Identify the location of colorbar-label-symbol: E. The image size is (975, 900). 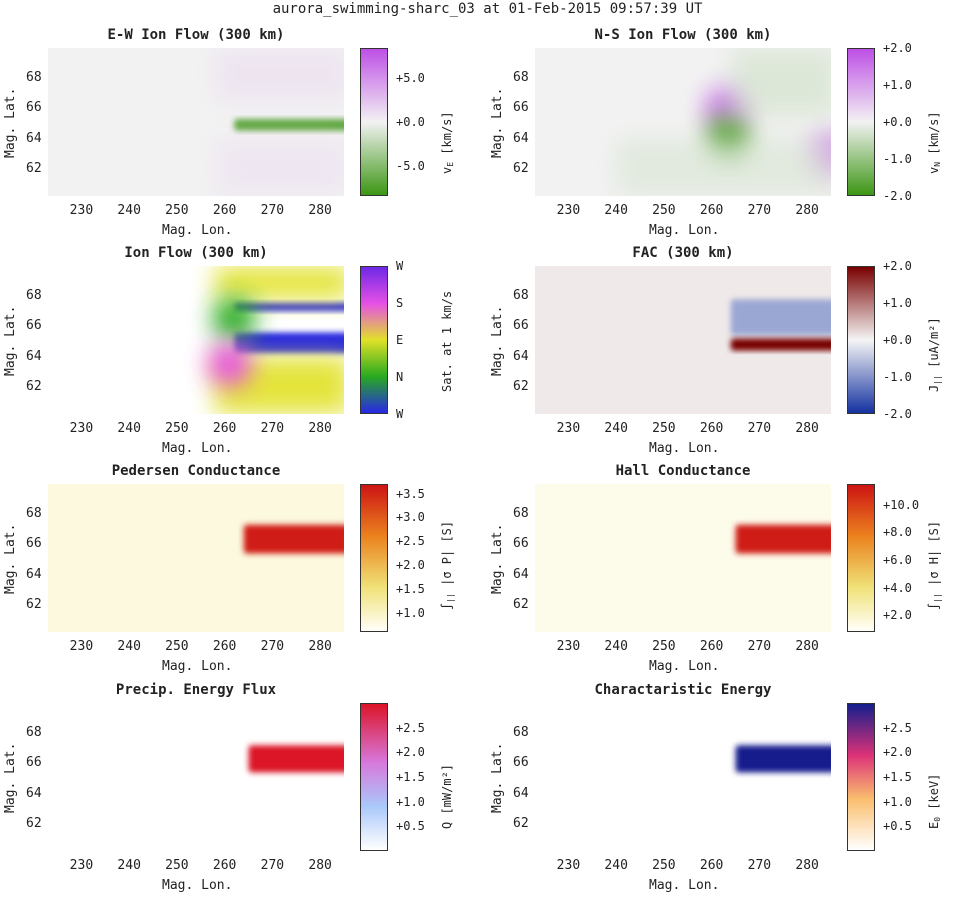
(934, 825).